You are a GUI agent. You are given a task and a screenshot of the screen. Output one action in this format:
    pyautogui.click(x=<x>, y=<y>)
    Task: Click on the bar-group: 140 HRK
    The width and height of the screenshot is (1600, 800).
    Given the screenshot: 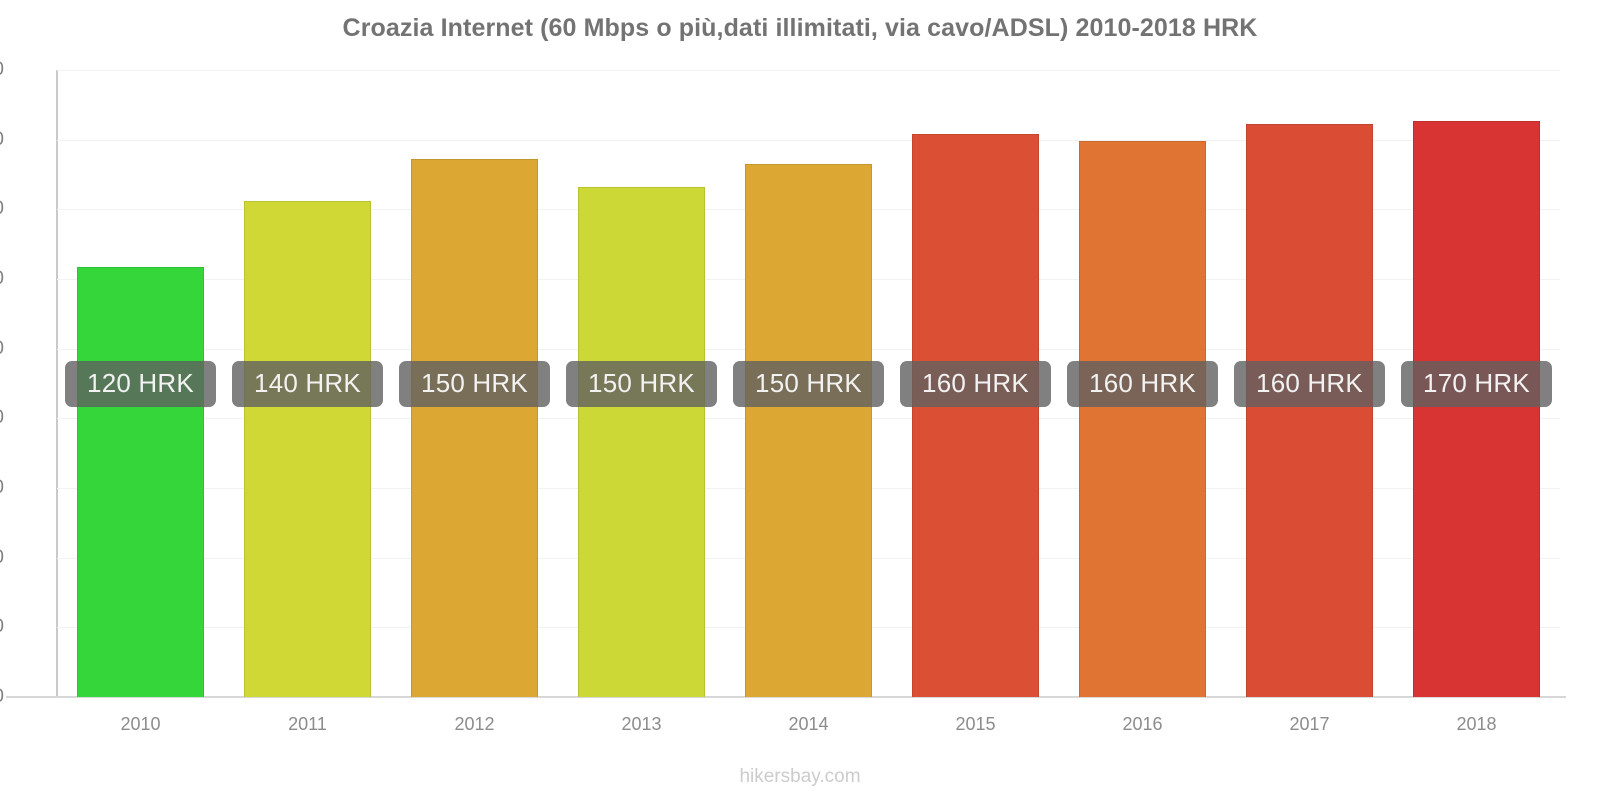 What is the action you would take?
    pyautogui.click(x=307, y=383)
    